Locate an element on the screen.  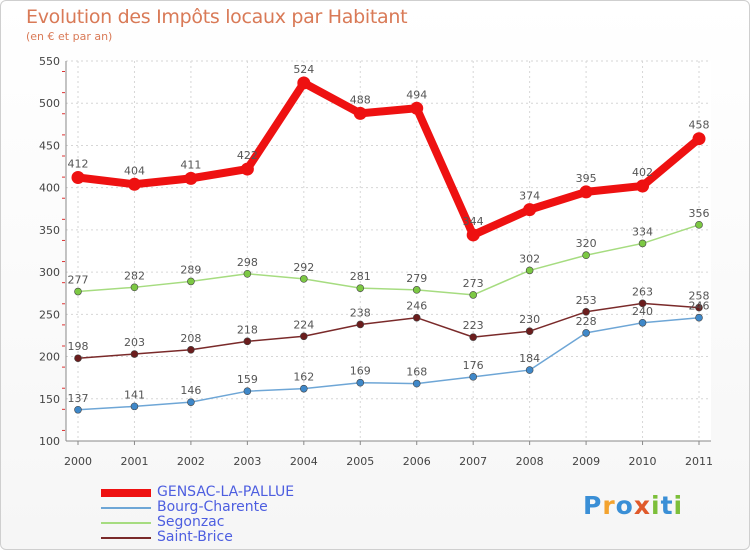
x-tick-label: 2004 is located at coordinates (304, 461).